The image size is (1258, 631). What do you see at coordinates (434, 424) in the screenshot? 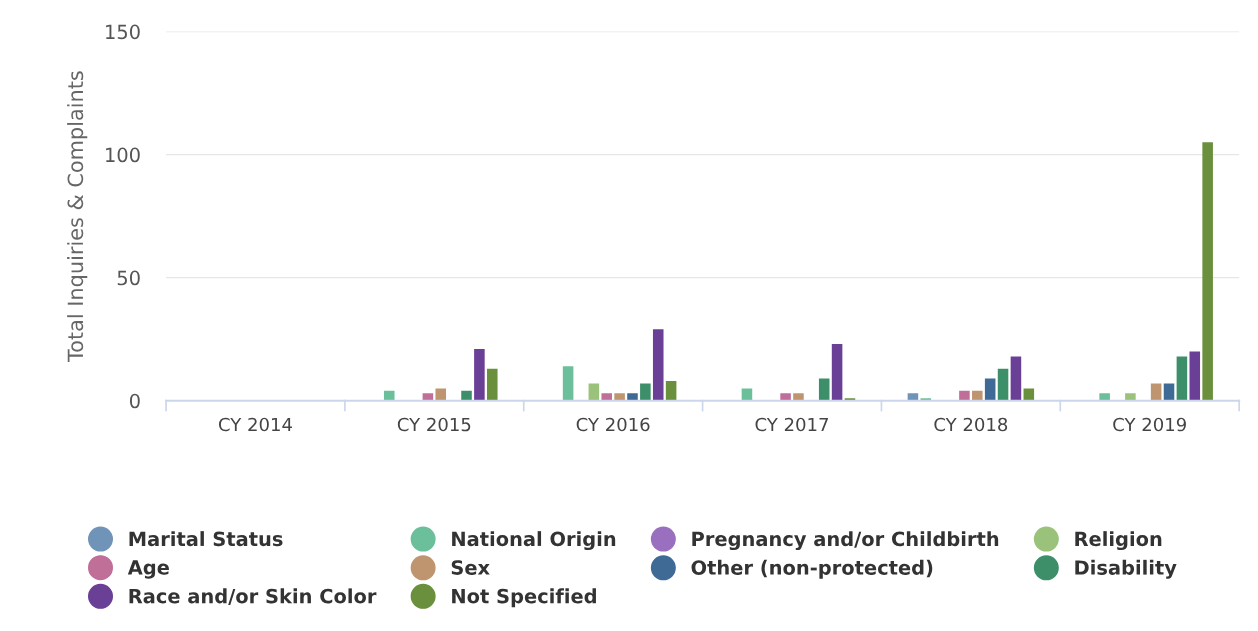
I see `x-tick-label: CY 2015` at bounding box center [434, 424].